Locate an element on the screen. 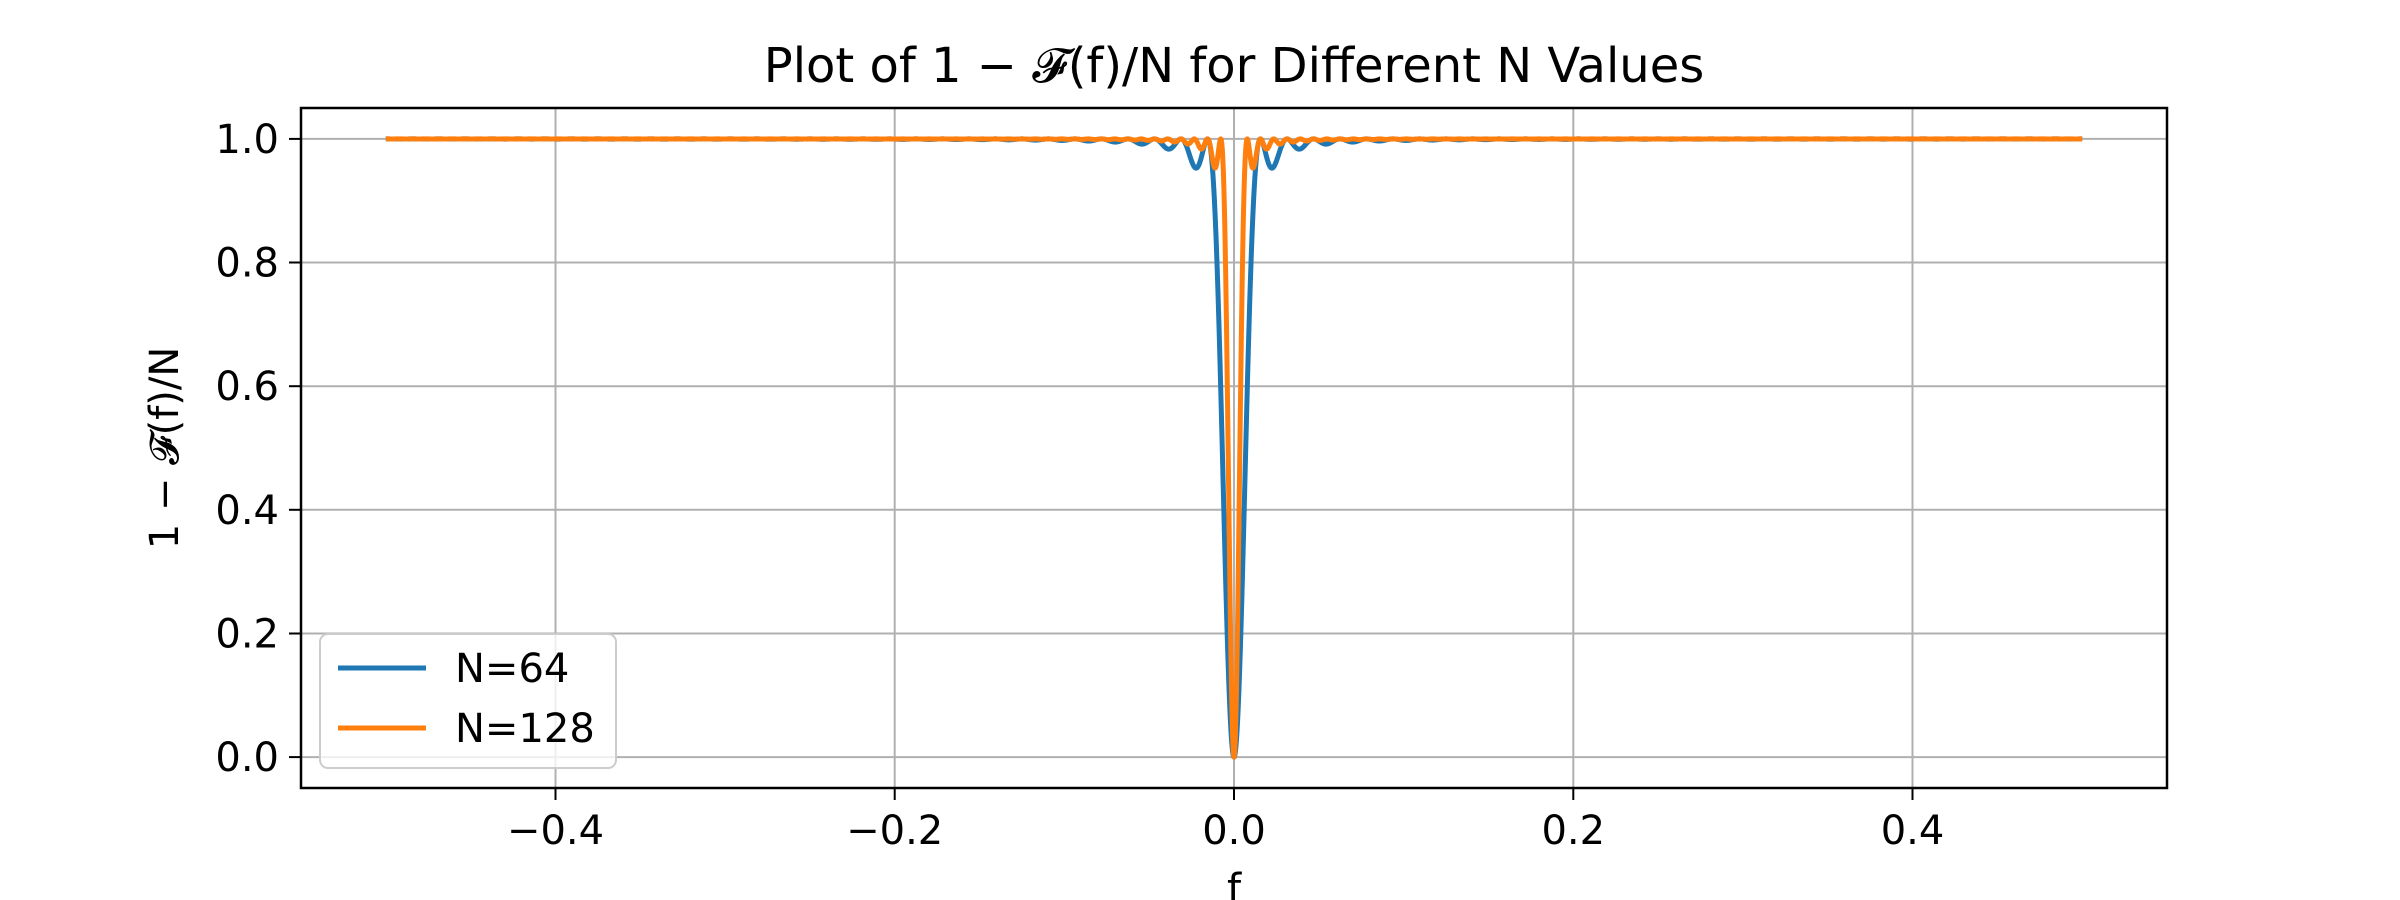 This screenshot has height=900, width=2400. y-axis-label: 1 − 𝓕(f)/N is located at coordinates (165, 448).